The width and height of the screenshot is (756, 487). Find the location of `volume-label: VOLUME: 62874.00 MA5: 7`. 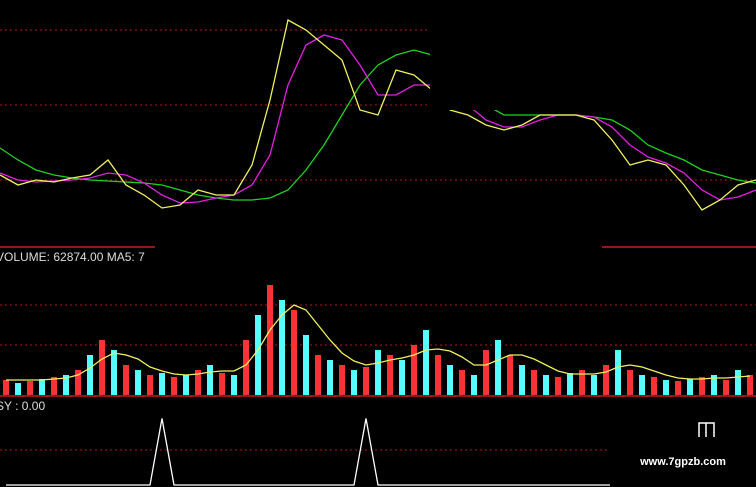

volume-label: VOLUME: 62874.00 MA5: 7 is located at coordinates (72, 257).